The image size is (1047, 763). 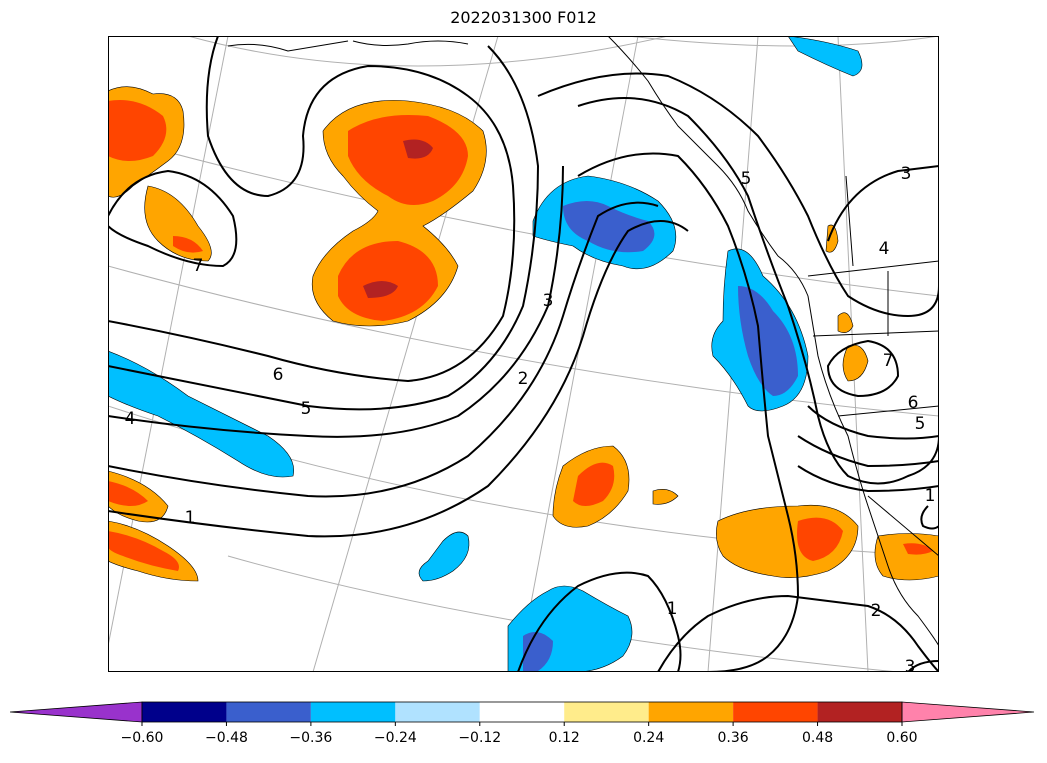 I want to click on colorbar-extend-low, so click(x=76, y=712).